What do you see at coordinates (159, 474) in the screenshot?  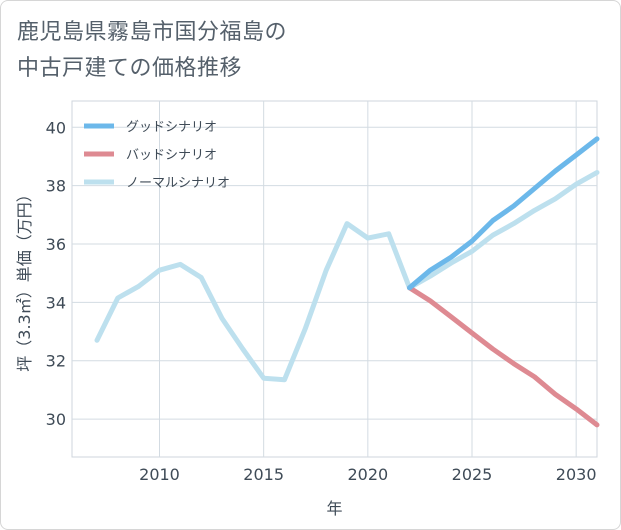 I see `x-tick-label: 2010` at bounding box center [159, 474].